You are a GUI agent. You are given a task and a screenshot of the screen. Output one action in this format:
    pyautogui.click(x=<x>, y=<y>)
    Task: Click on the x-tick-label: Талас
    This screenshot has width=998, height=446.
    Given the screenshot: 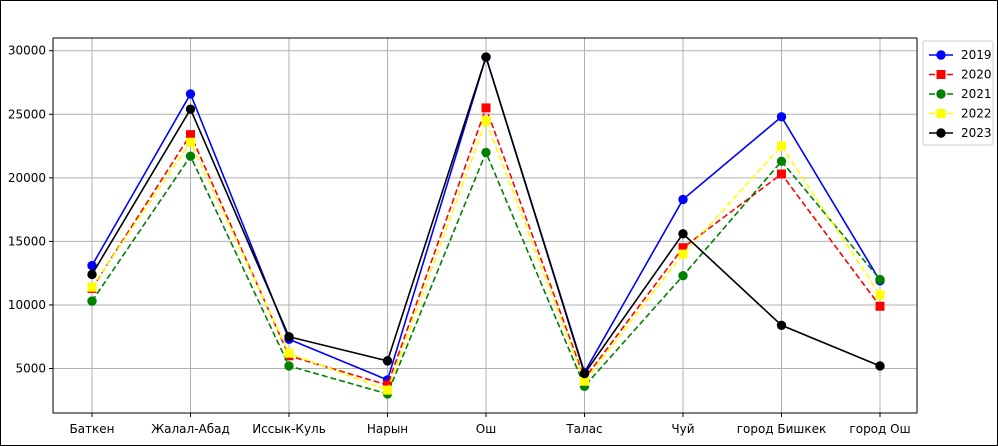 What is the action you would take?
    pyautogui.click(x=583, y=429)
    